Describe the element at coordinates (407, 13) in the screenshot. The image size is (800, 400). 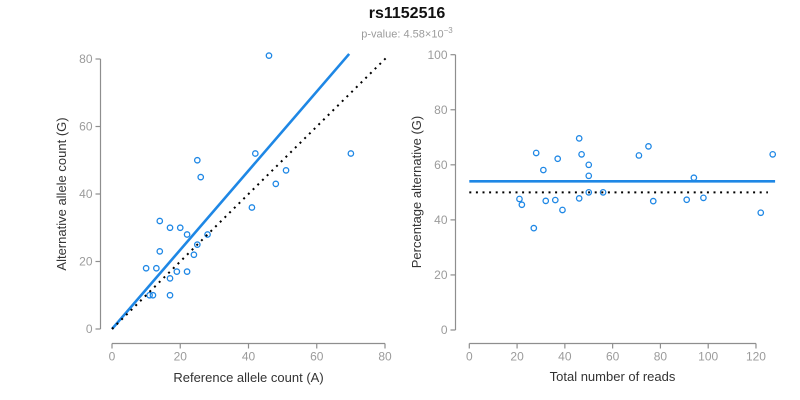
I see `figure-title: rs1152516` at that location.